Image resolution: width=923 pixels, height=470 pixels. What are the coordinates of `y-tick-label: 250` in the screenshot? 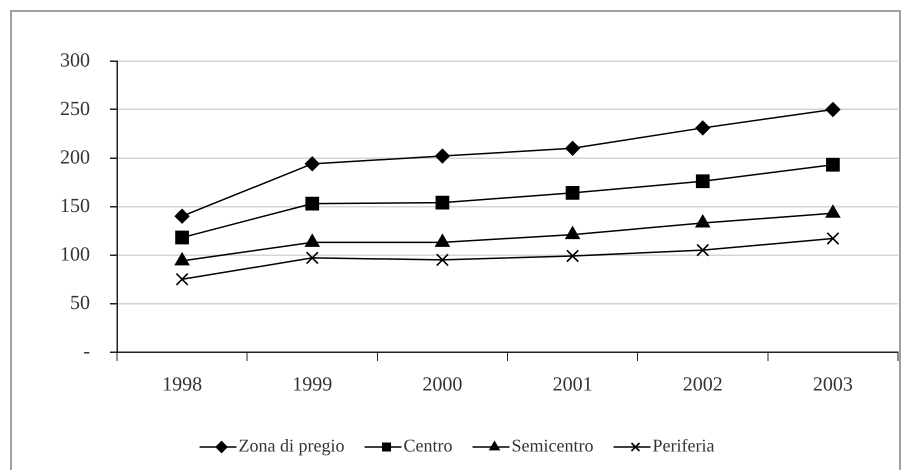 It's located at (75, 109).